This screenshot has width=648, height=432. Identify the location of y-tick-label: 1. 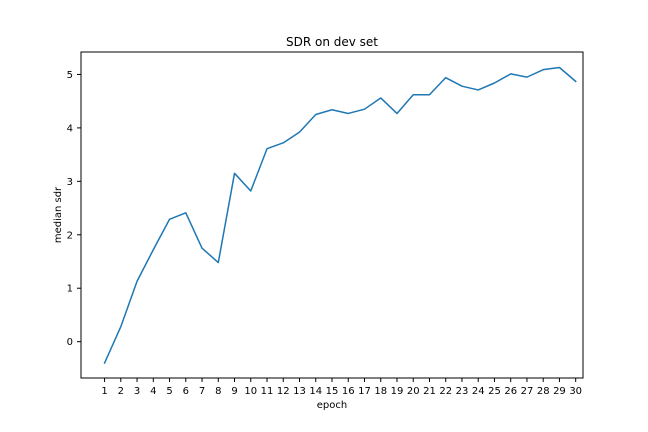
(70, 289).